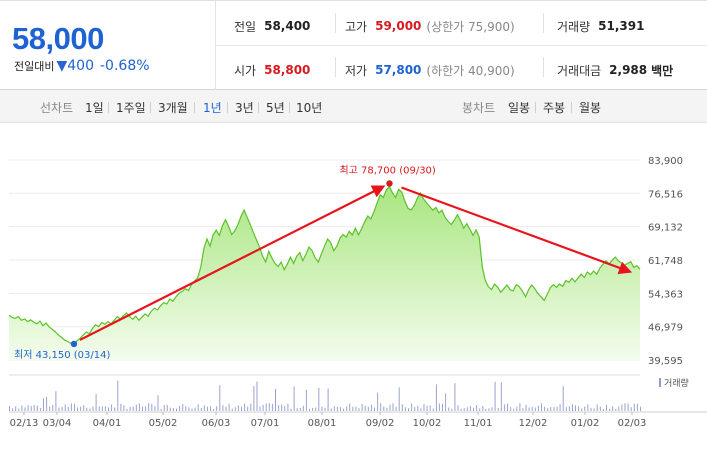 Image resolution: width=707 pixels, height=455 pixels. I want to click on x-tick-label: 08/01, so click(322, 423).